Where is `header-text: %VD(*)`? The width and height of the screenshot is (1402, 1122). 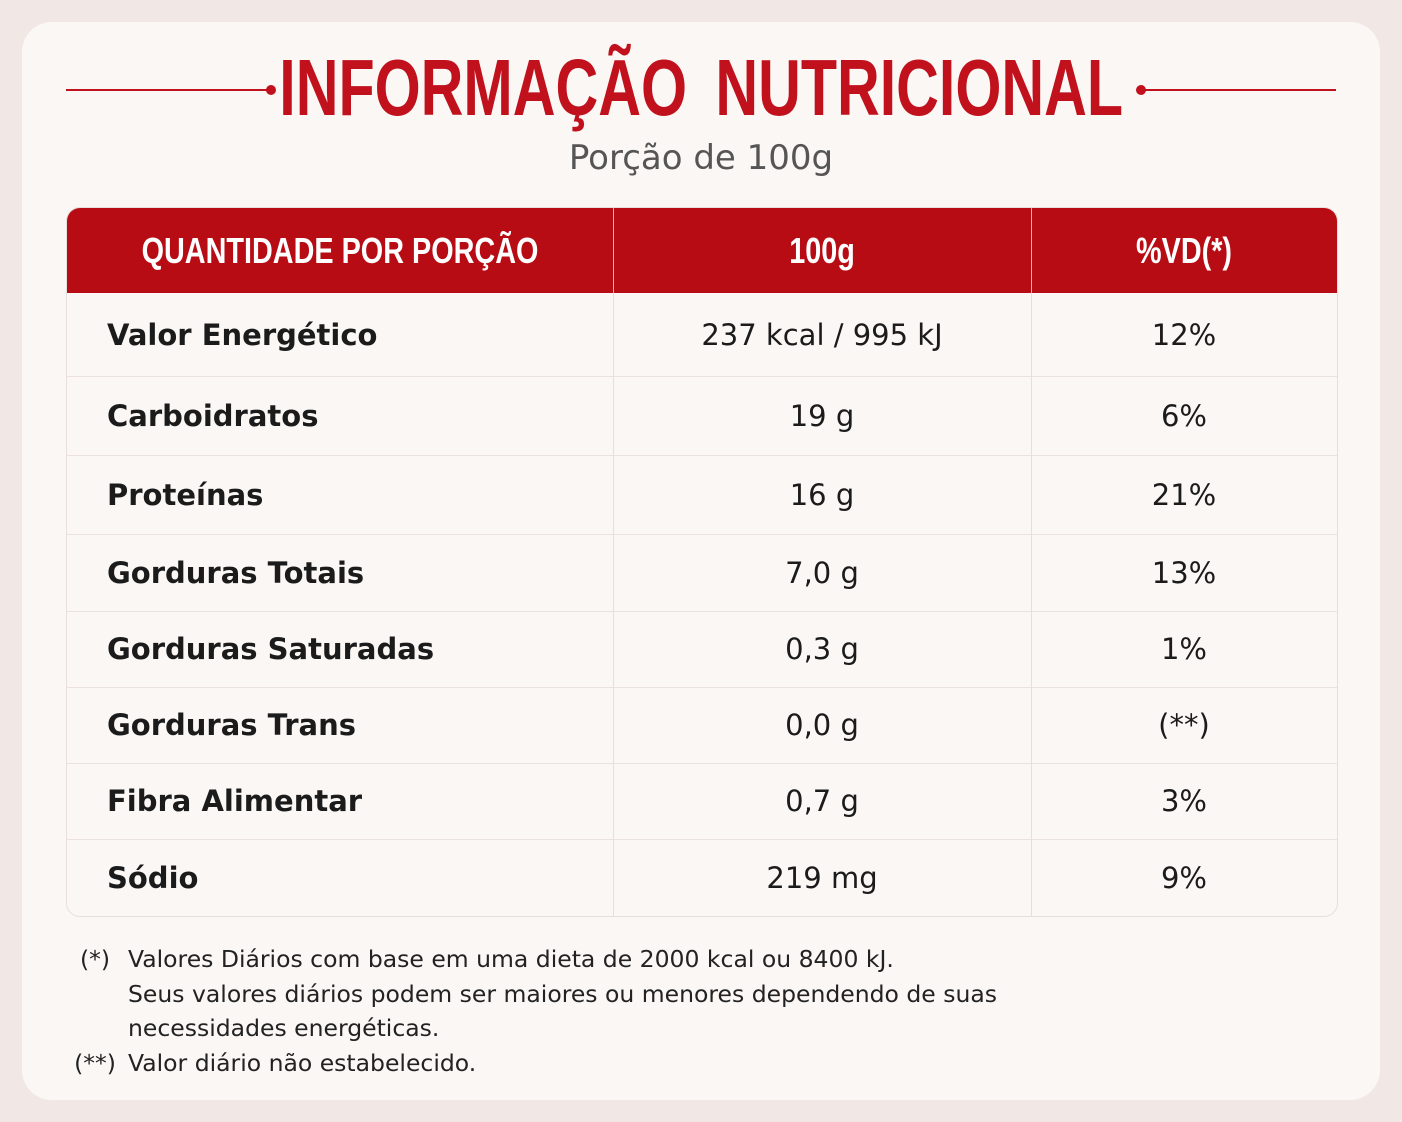 header-text: %VD(*) is located at coordinates (1183, 250).